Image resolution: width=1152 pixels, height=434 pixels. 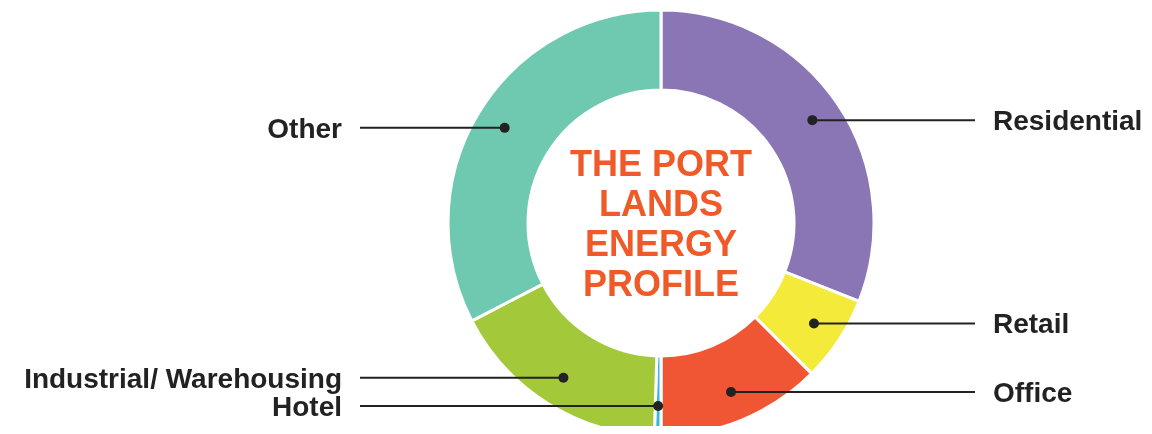 What do you see at coordinates (305, 128) in the screenshot?
I see `slice-label: Other` at bounding box center [305, 128].